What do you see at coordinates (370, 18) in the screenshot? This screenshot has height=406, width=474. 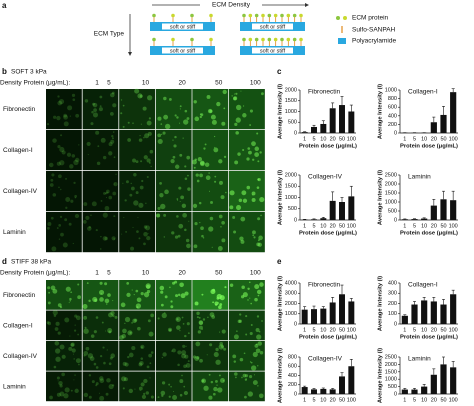 I see `legend-text: ECM protein` at bounding box center [370, 18].